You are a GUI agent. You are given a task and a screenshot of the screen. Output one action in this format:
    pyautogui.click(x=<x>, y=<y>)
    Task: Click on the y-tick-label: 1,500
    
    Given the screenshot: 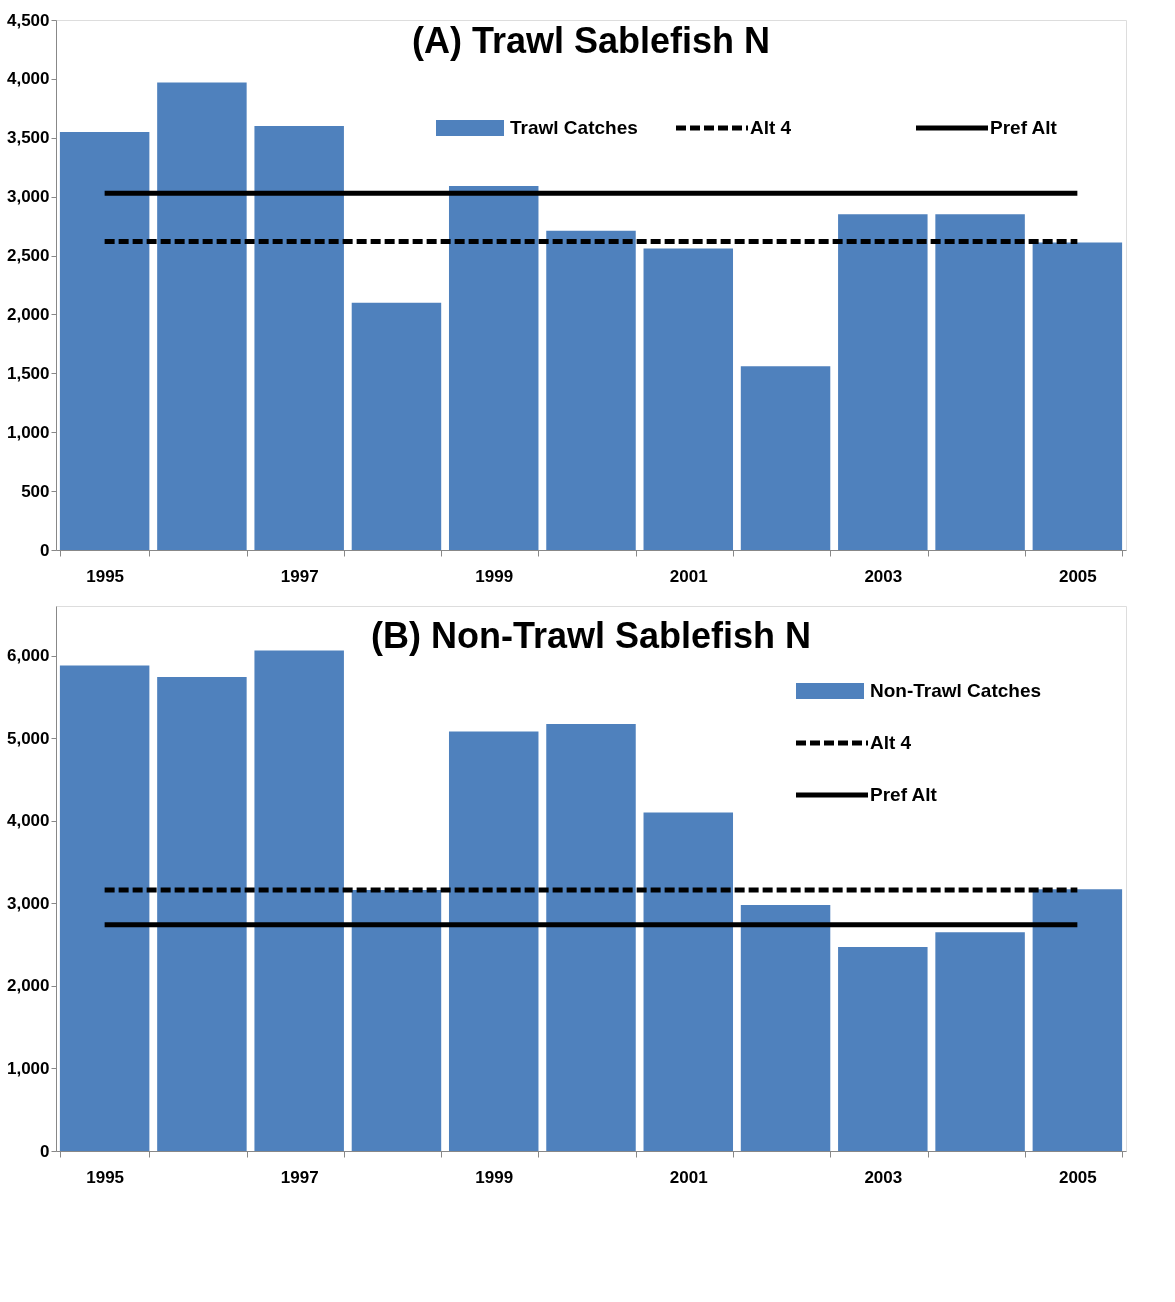 What is the action you would take?
    pyautogui.click(x=28, y=373)
    